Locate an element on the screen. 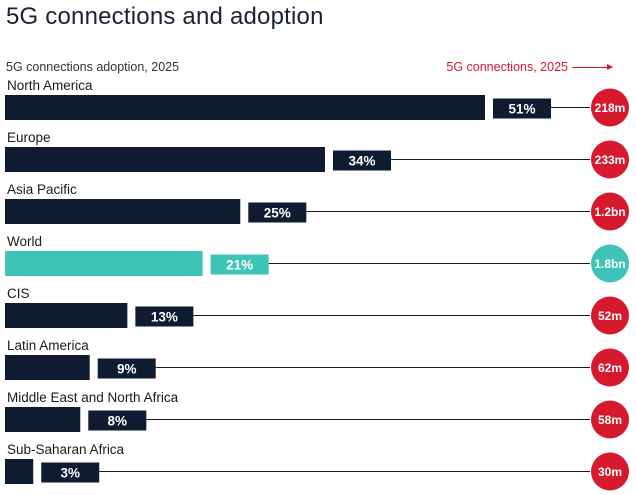 Image resolution: width=636 pixels, height=495 pixels. adoption-value-label: 9% is located at coordinates (127, 369).